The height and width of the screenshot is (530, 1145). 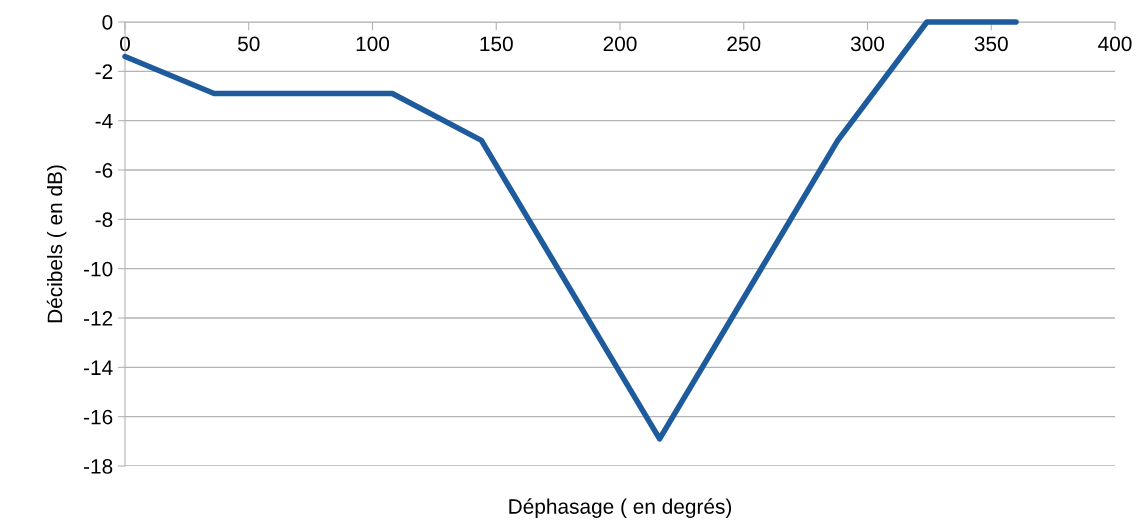 I want to click on y-tick-label: -6, so click(x=104, y=170).